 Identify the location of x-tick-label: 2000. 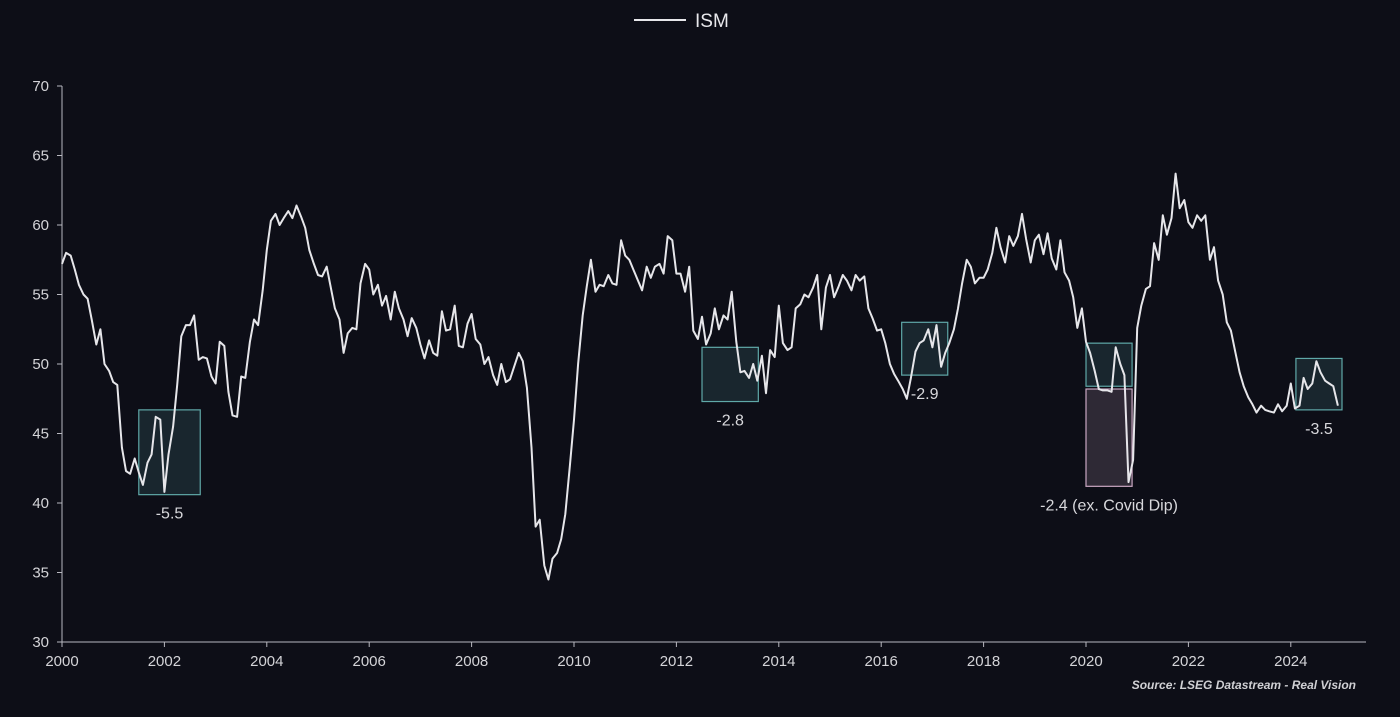
(61, 661).